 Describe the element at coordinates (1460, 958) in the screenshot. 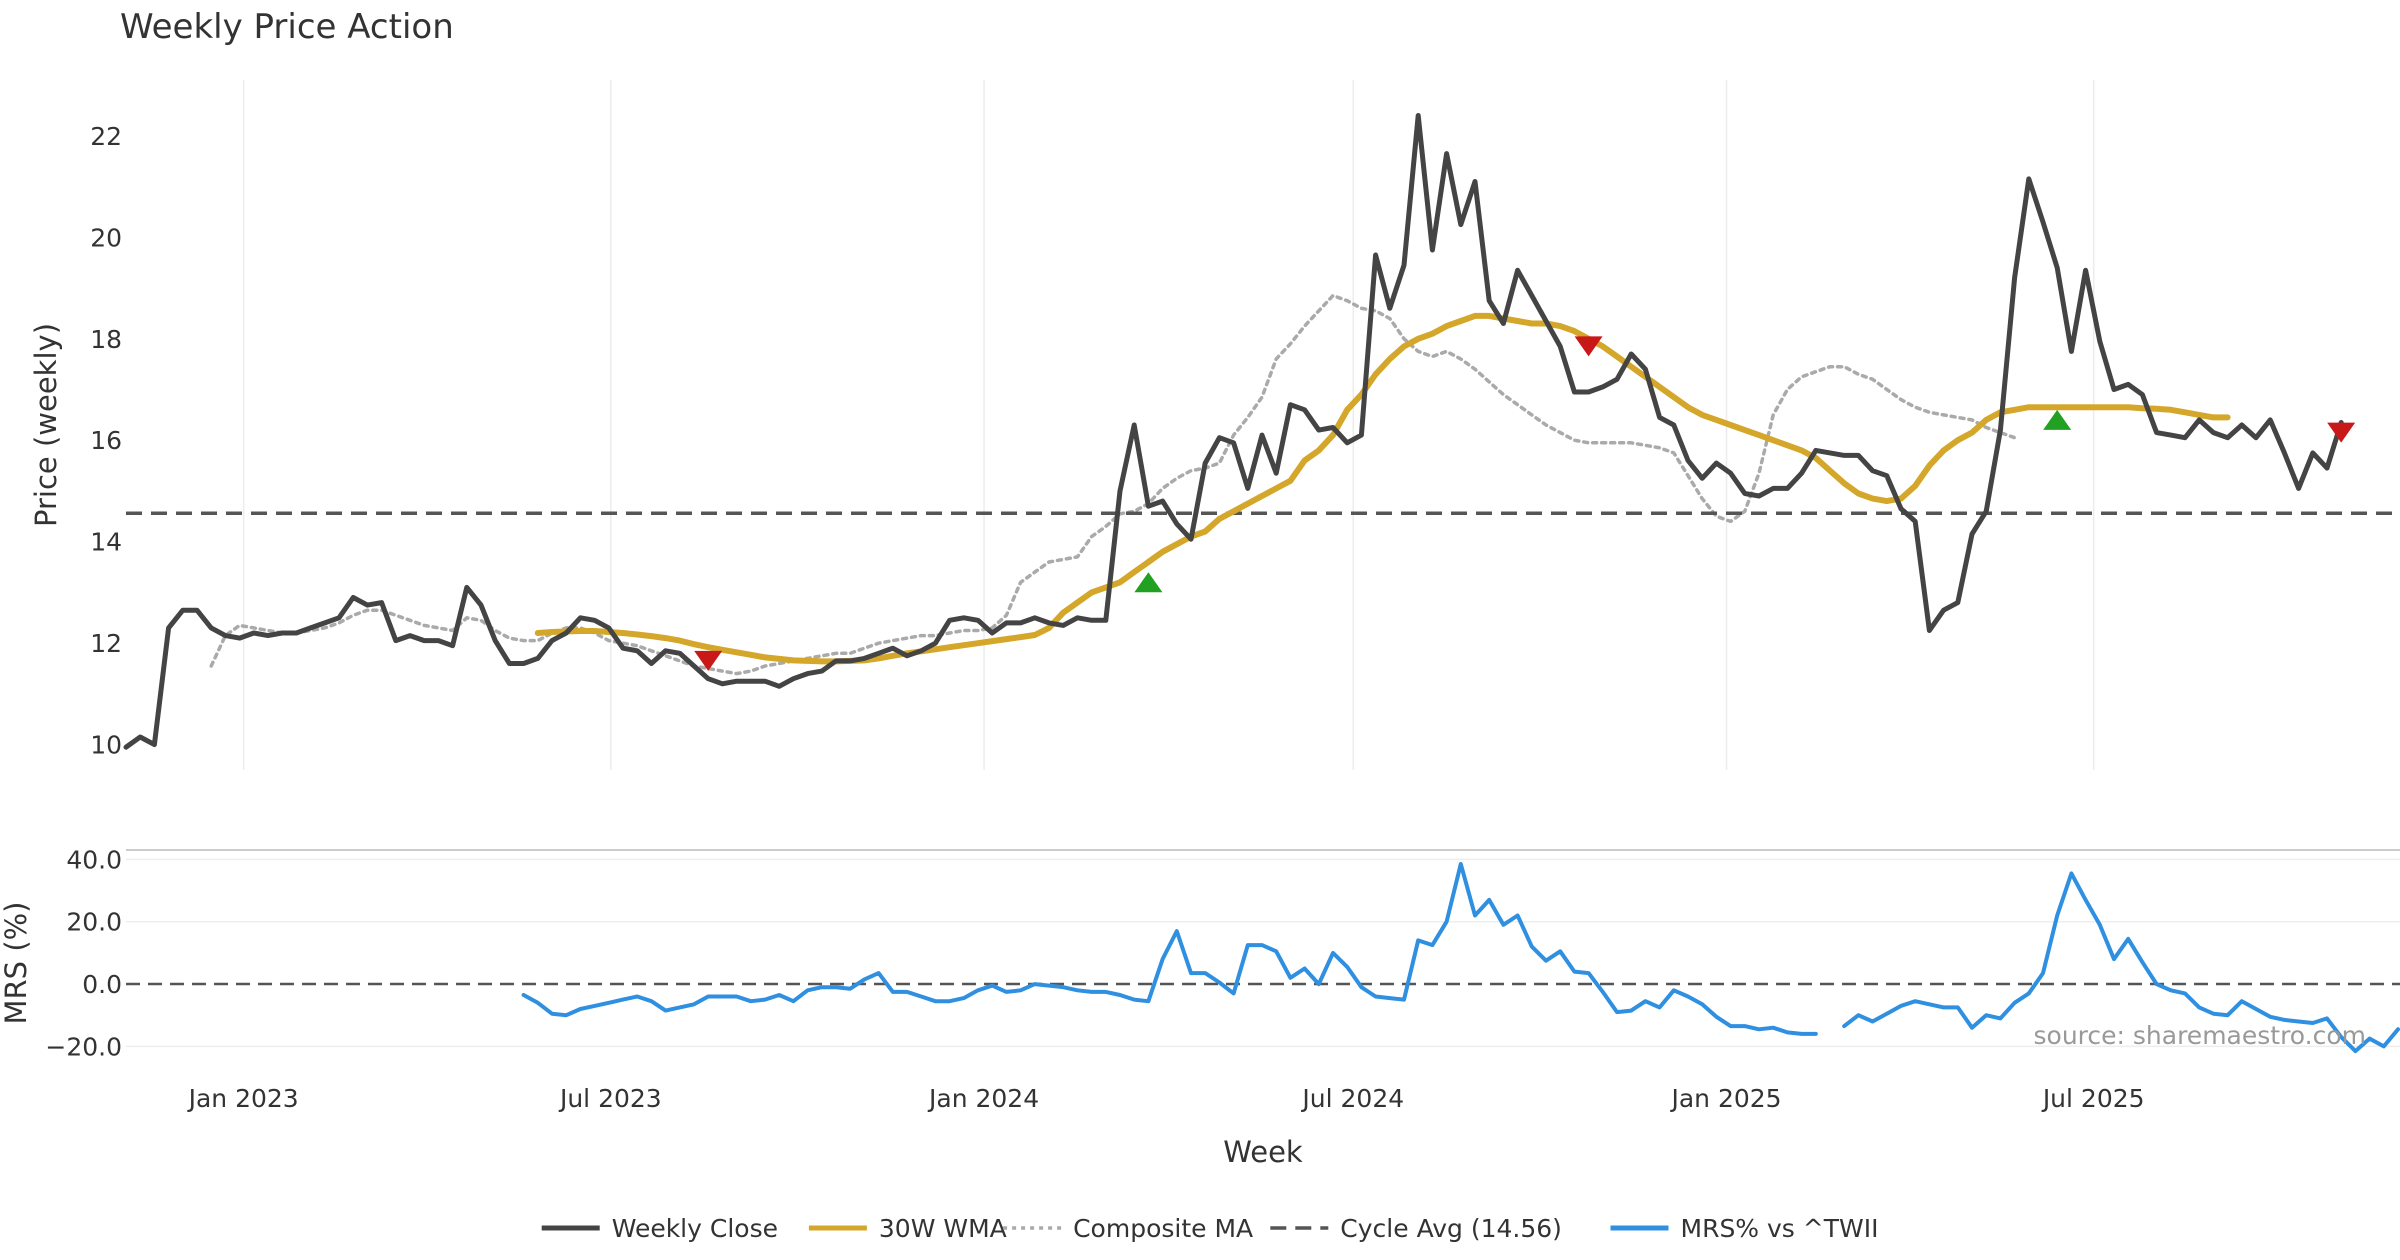

I see `series-mrs-vs-twii` at that location.